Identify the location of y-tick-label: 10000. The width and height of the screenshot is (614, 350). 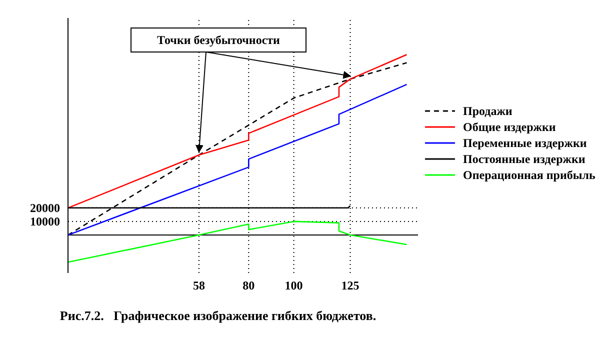
(45, 221).